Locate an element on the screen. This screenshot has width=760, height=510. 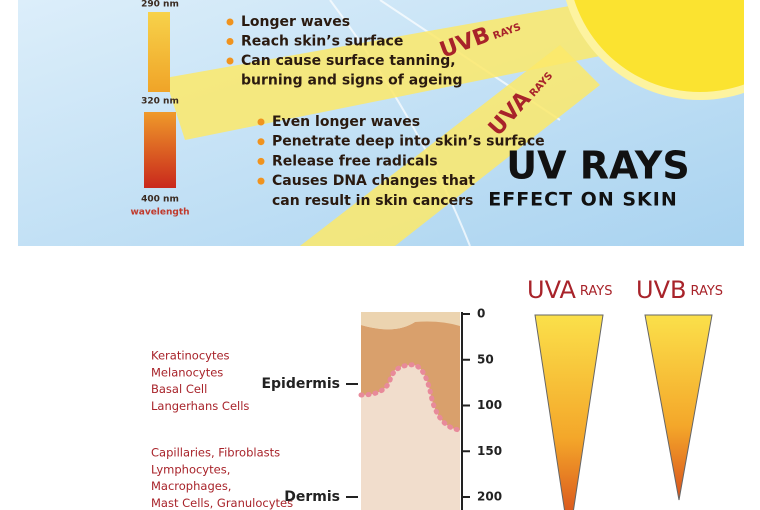
uva-penetration is located at coordinates (569, 412).